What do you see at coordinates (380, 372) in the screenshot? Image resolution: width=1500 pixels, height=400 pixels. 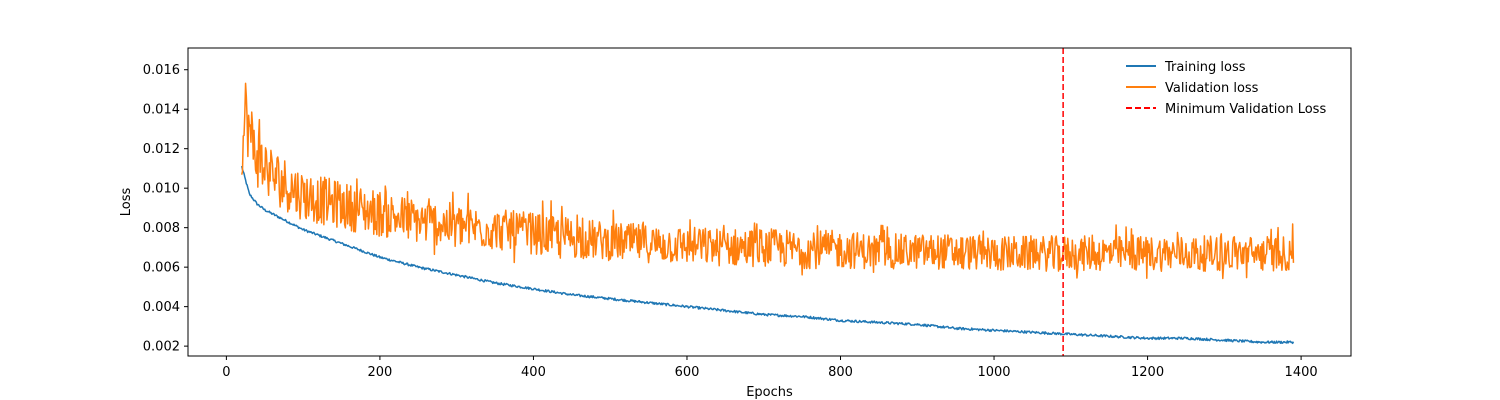 I see `x-tick-label: 200` at bounding box center [380, 372].